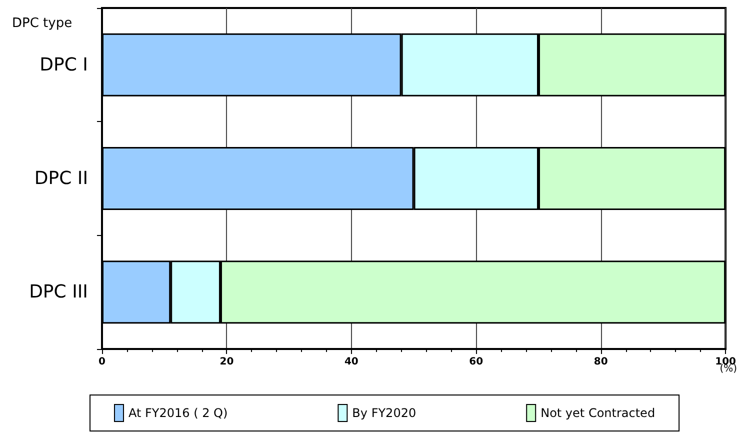 This screenshot has height=437, width=739. What do you see at coordinates (42, 23) in the screenshot?
I see `y-axis-title: DPC type` at bounding box center [42, 23].